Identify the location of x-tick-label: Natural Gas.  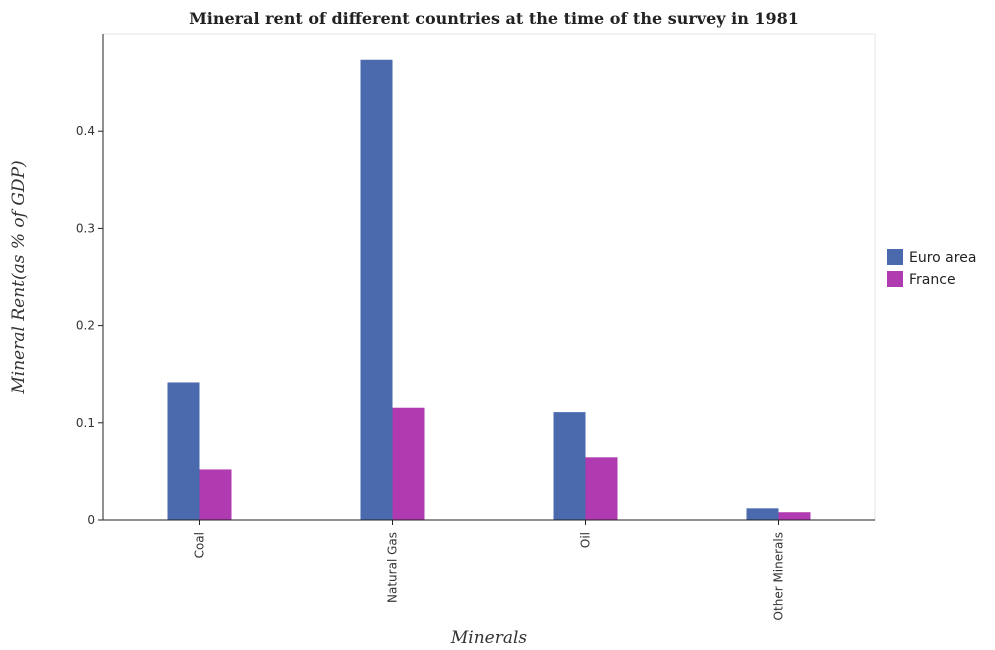
(393, 567).